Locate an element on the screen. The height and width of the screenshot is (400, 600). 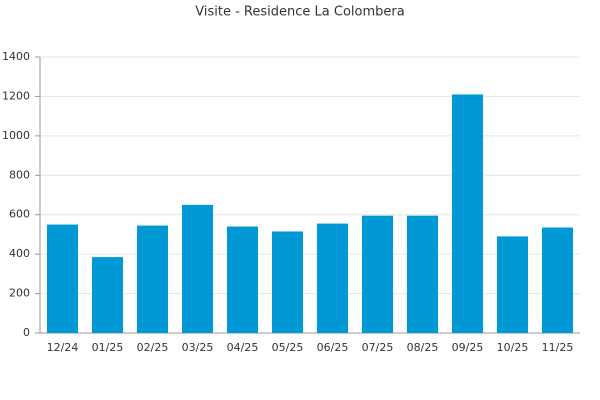
y-tick-label: 1200 is located at coordinates (16, 95).